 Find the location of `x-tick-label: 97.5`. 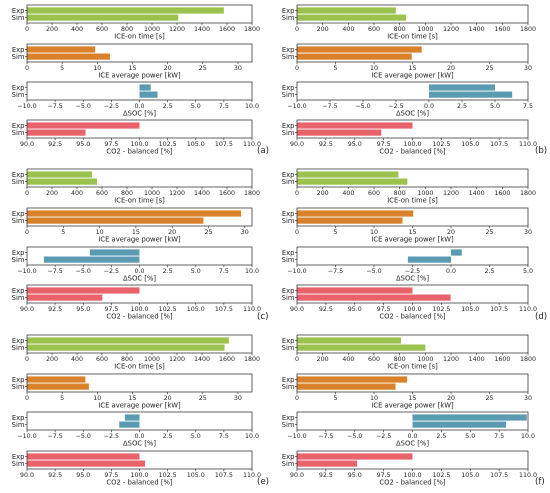

x-tick-label: 97.5 is located at coordinates (384, 144).